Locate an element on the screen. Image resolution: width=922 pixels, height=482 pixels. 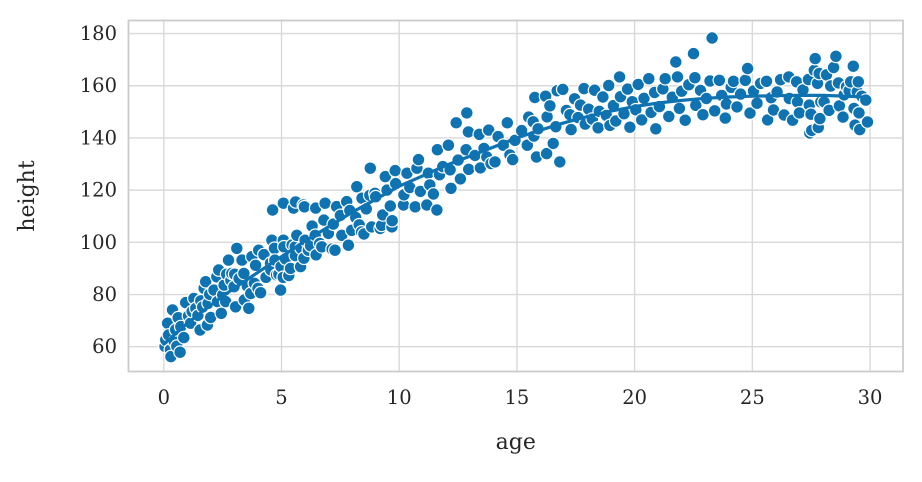
x-axis-label: age is located at coordinates (516, 442).